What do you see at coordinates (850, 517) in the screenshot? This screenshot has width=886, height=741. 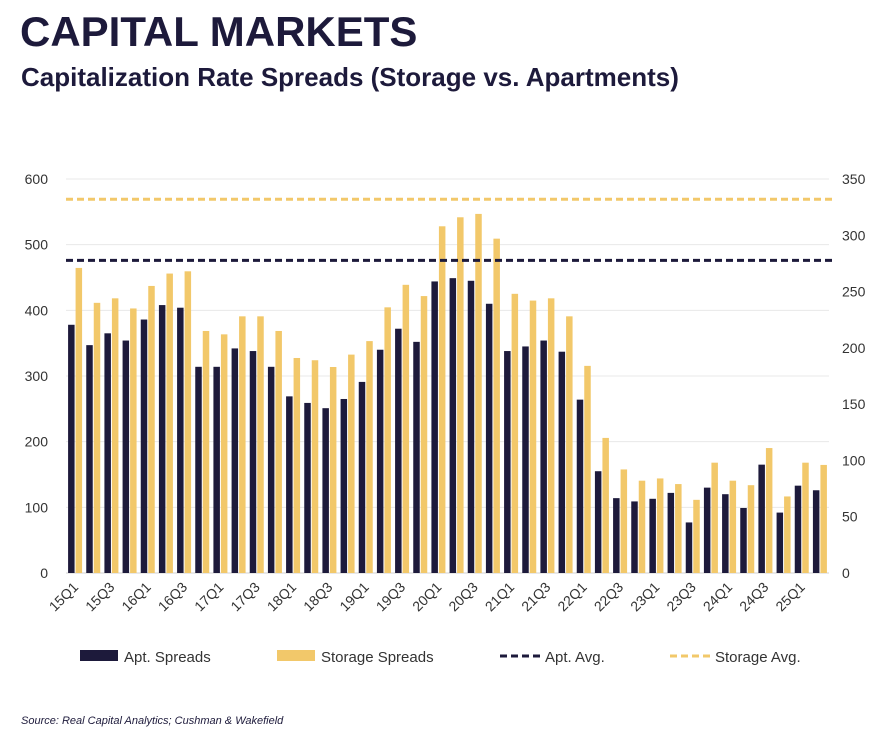 I see `right-tick-label: 50` at bounding box center [850, 517].